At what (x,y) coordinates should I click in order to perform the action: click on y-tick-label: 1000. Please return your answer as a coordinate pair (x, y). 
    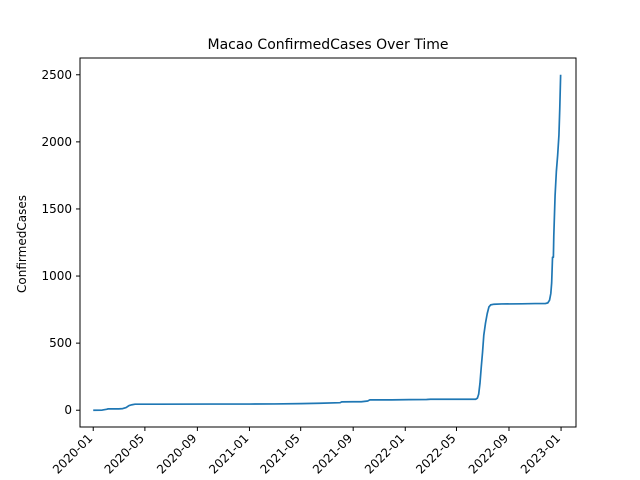
    Looking at the image, I should click on (56, 276).